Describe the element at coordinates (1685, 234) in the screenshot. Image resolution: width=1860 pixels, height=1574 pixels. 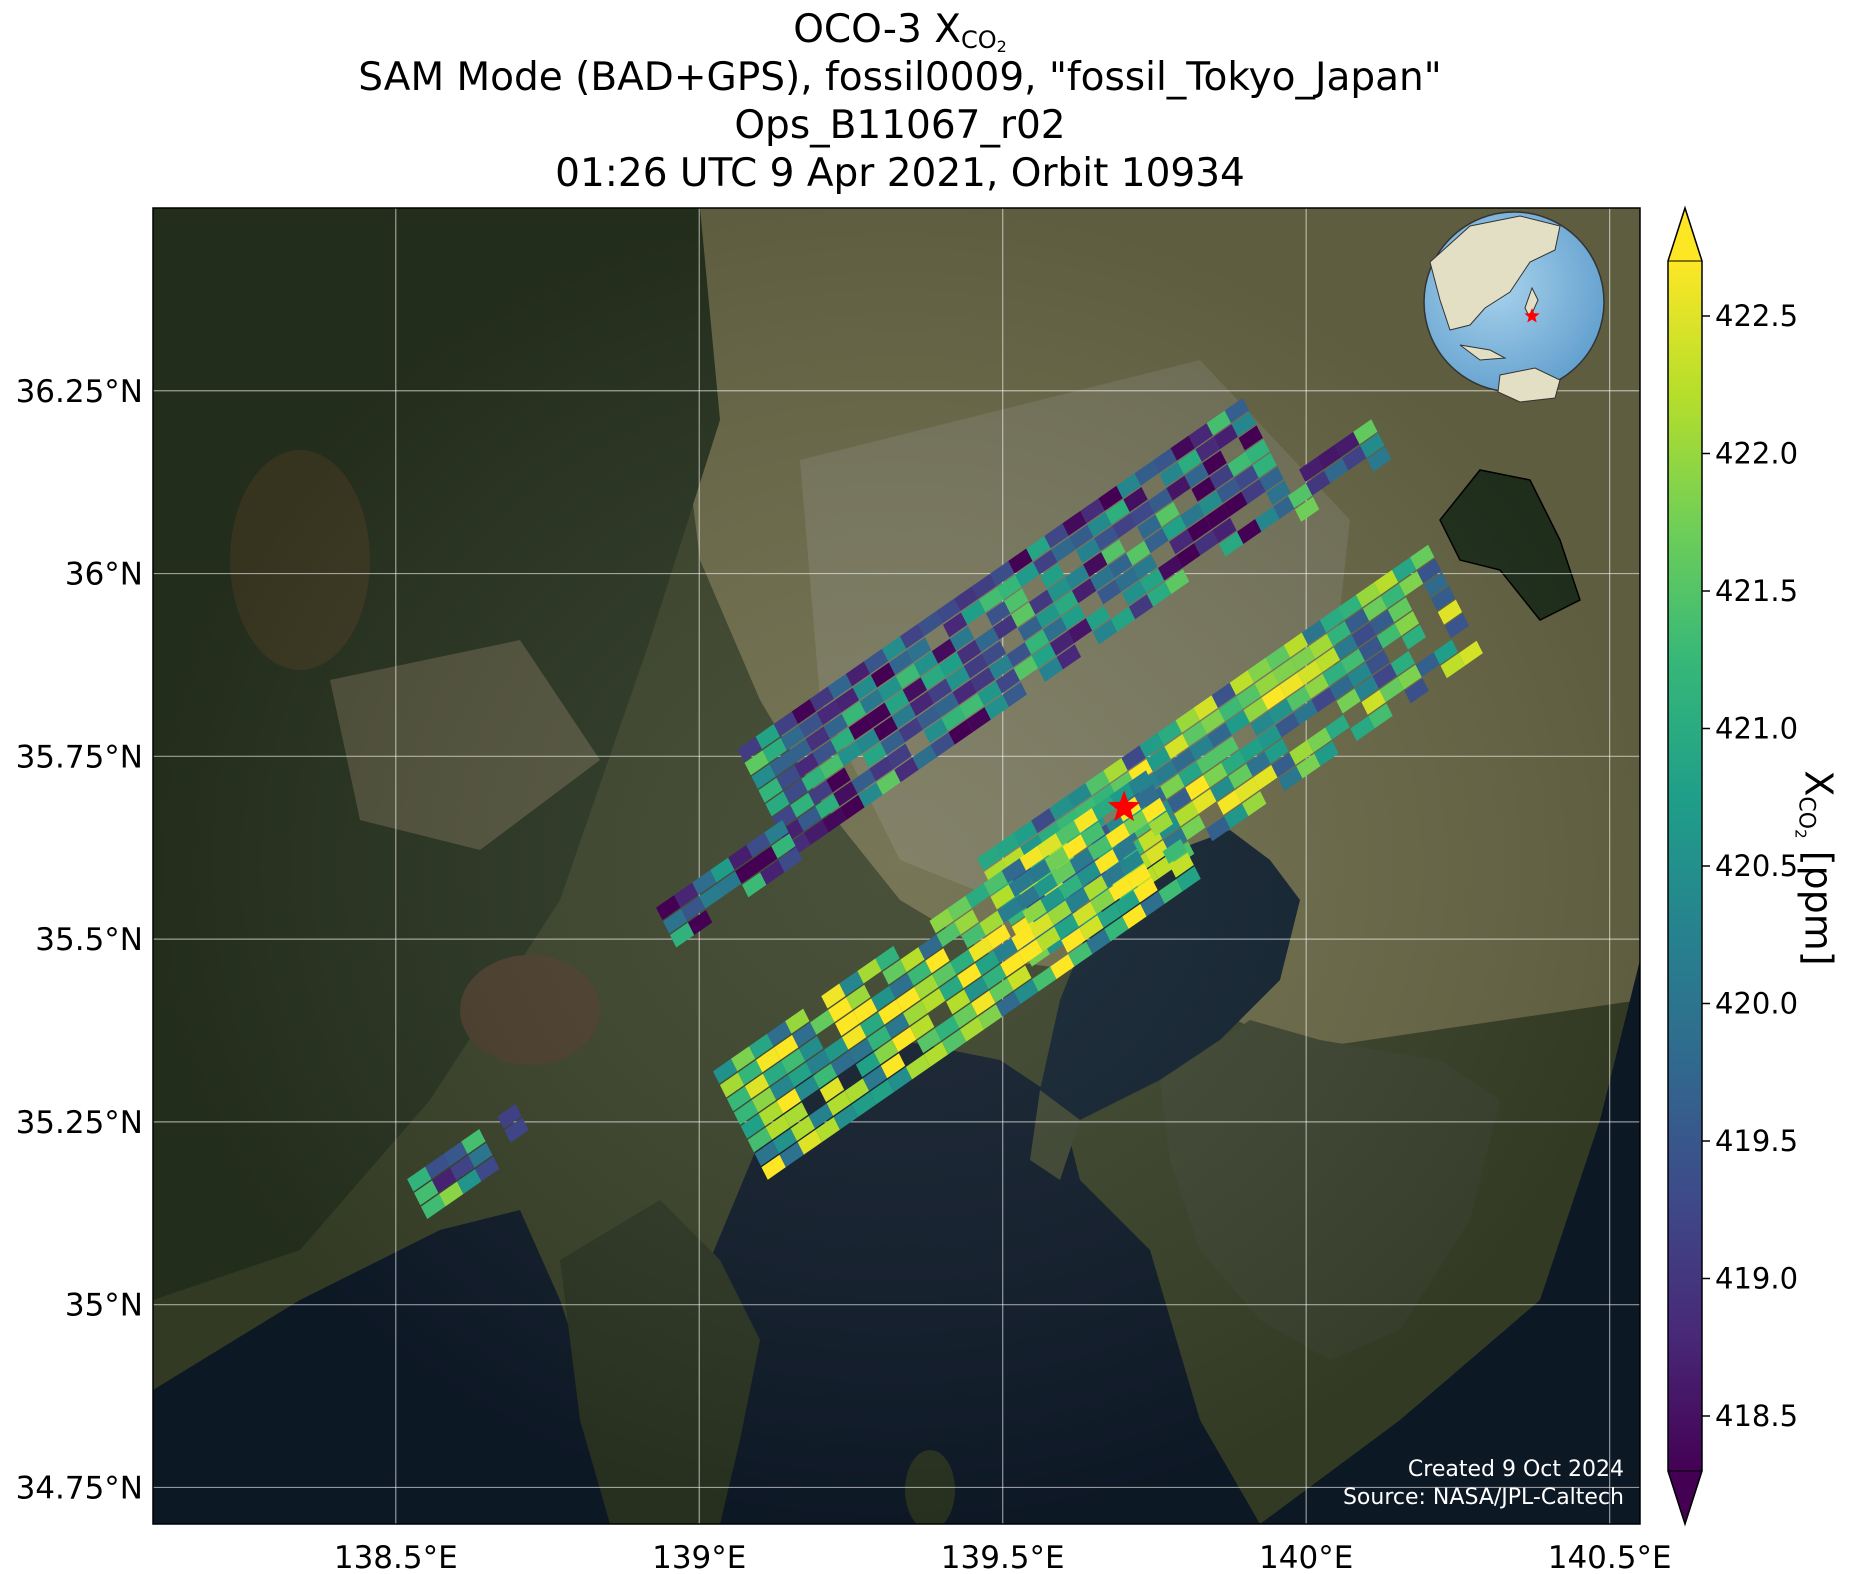
I see `colorbar-extend-max` at that location.